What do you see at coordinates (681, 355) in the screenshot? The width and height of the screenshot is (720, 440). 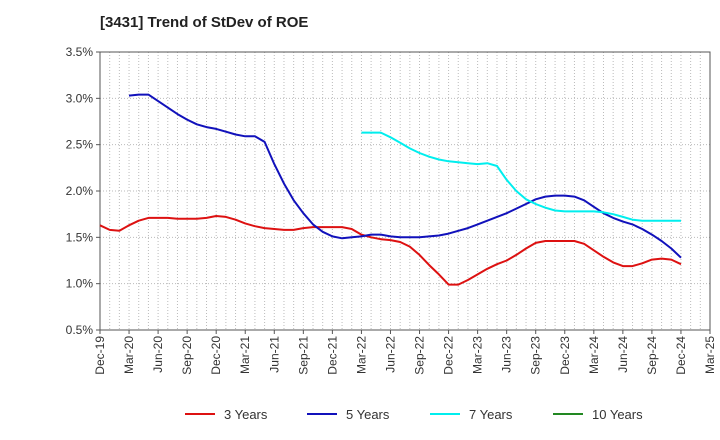 I see `x-tick-label: Dec-24` at bounding box center [681, 355].